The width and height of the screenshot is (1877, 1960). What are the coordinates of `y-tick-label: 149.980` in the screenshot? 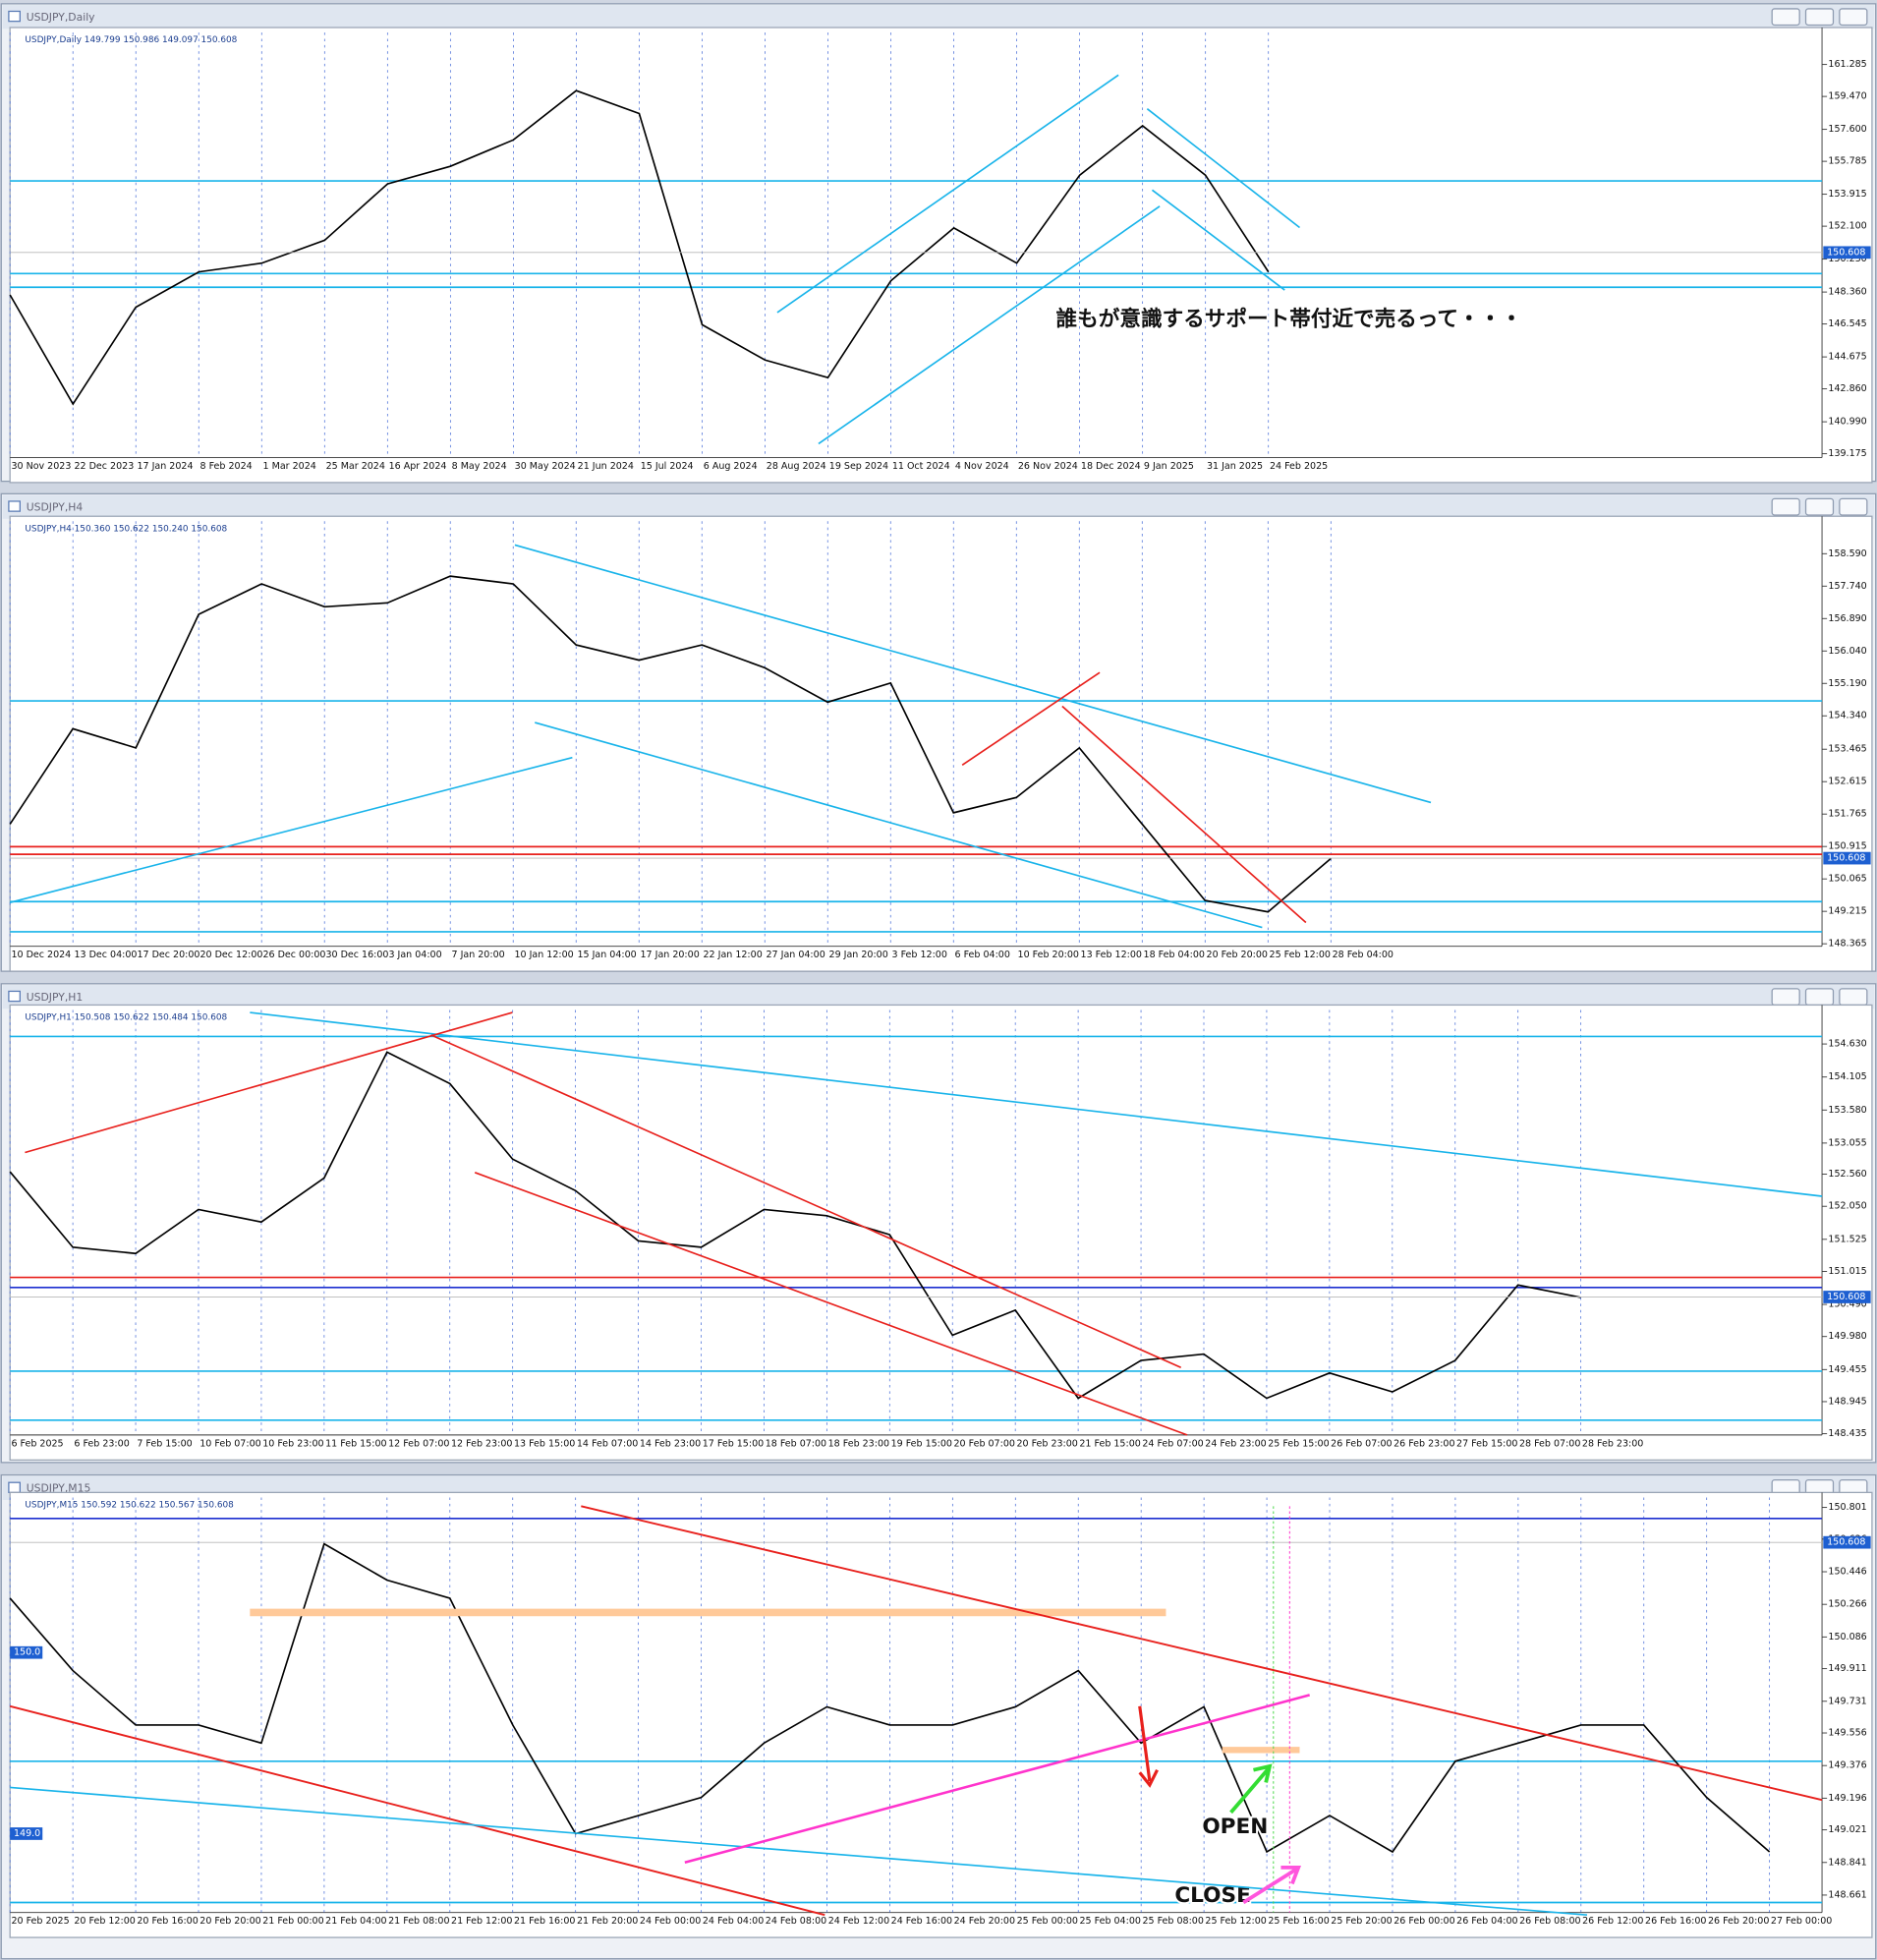 It's located at (1847, 1337).